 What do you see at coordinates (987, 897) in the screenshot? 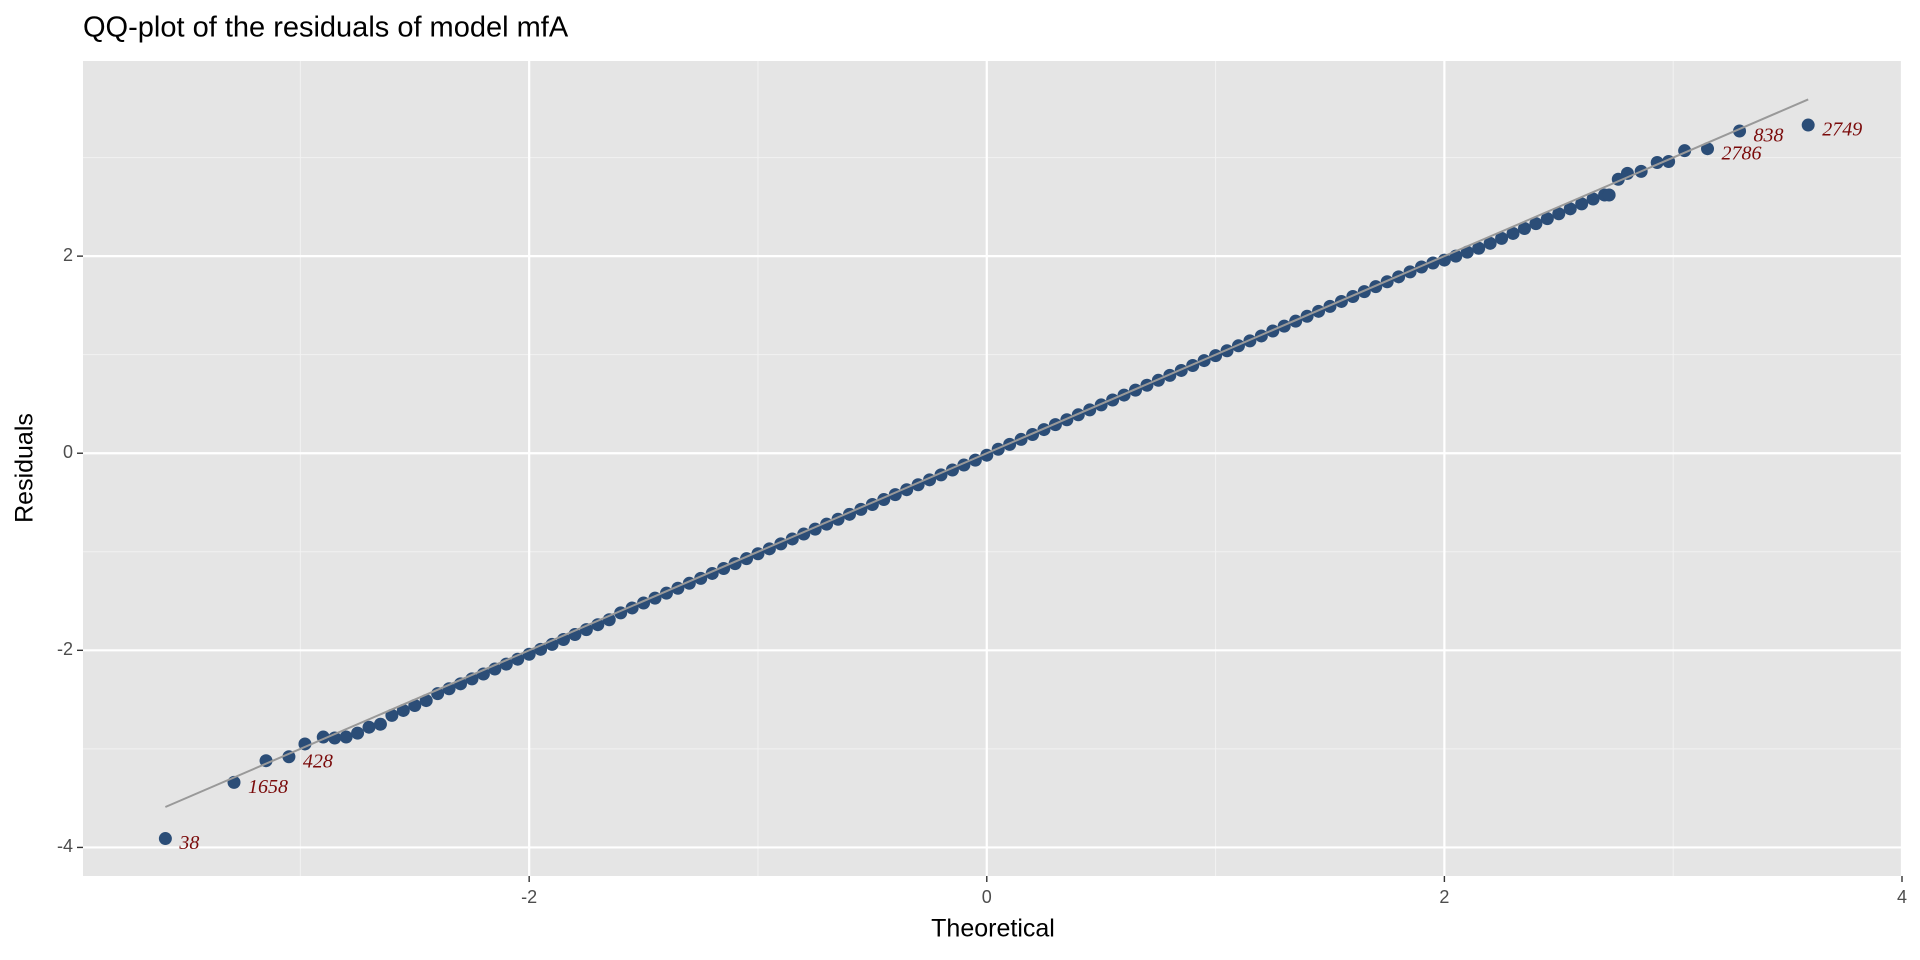
I see `x-tick-label: 0` at bounding box center [987, 897].